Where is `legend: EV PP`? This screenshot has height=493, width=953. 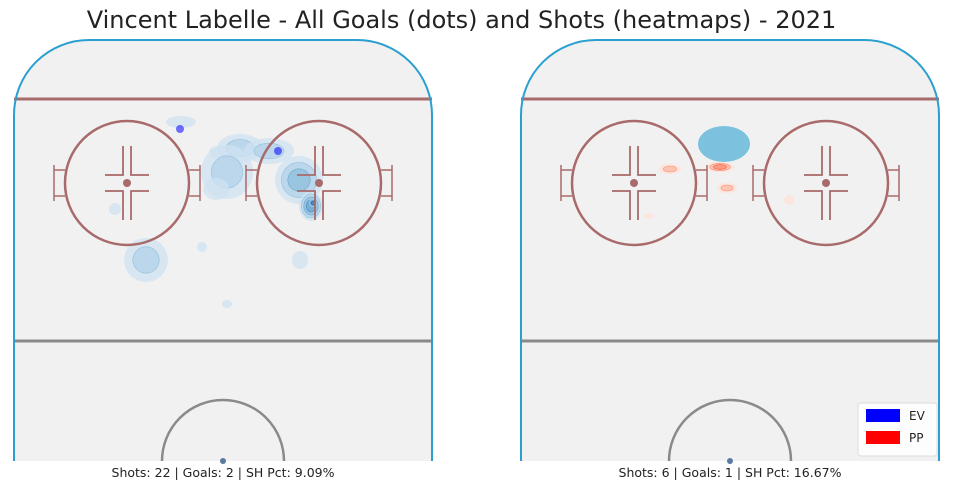 legend: EV PP is located at coordinates (897, 429).